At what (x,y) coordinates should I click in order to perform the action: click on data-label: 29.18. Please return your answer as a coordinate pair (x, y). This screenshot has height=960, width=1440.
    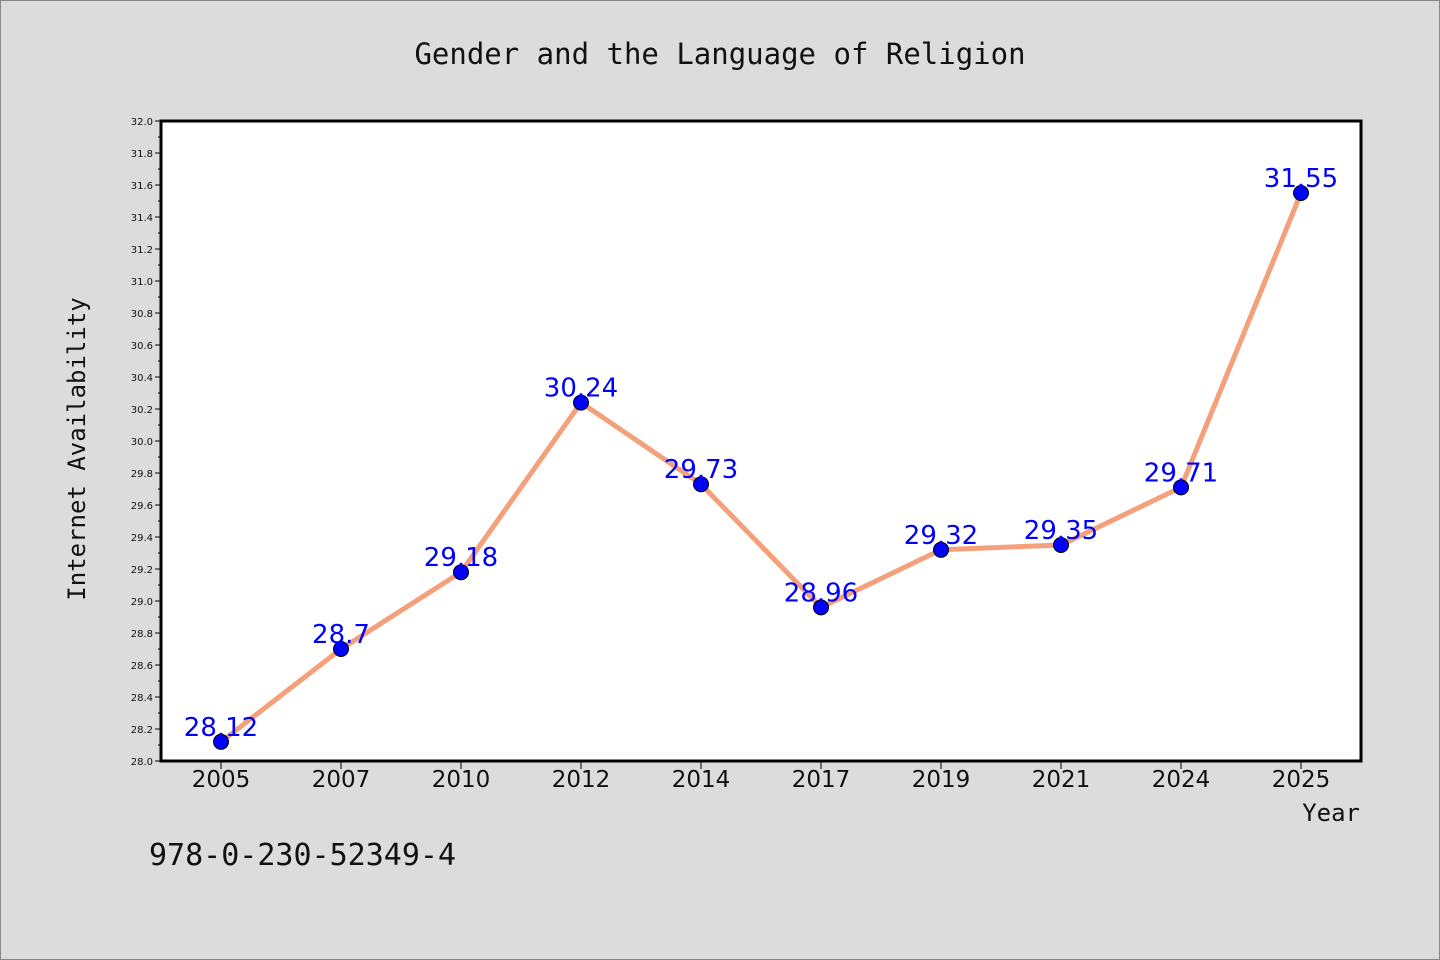
    Looking at the image, I should click on (461, 558).